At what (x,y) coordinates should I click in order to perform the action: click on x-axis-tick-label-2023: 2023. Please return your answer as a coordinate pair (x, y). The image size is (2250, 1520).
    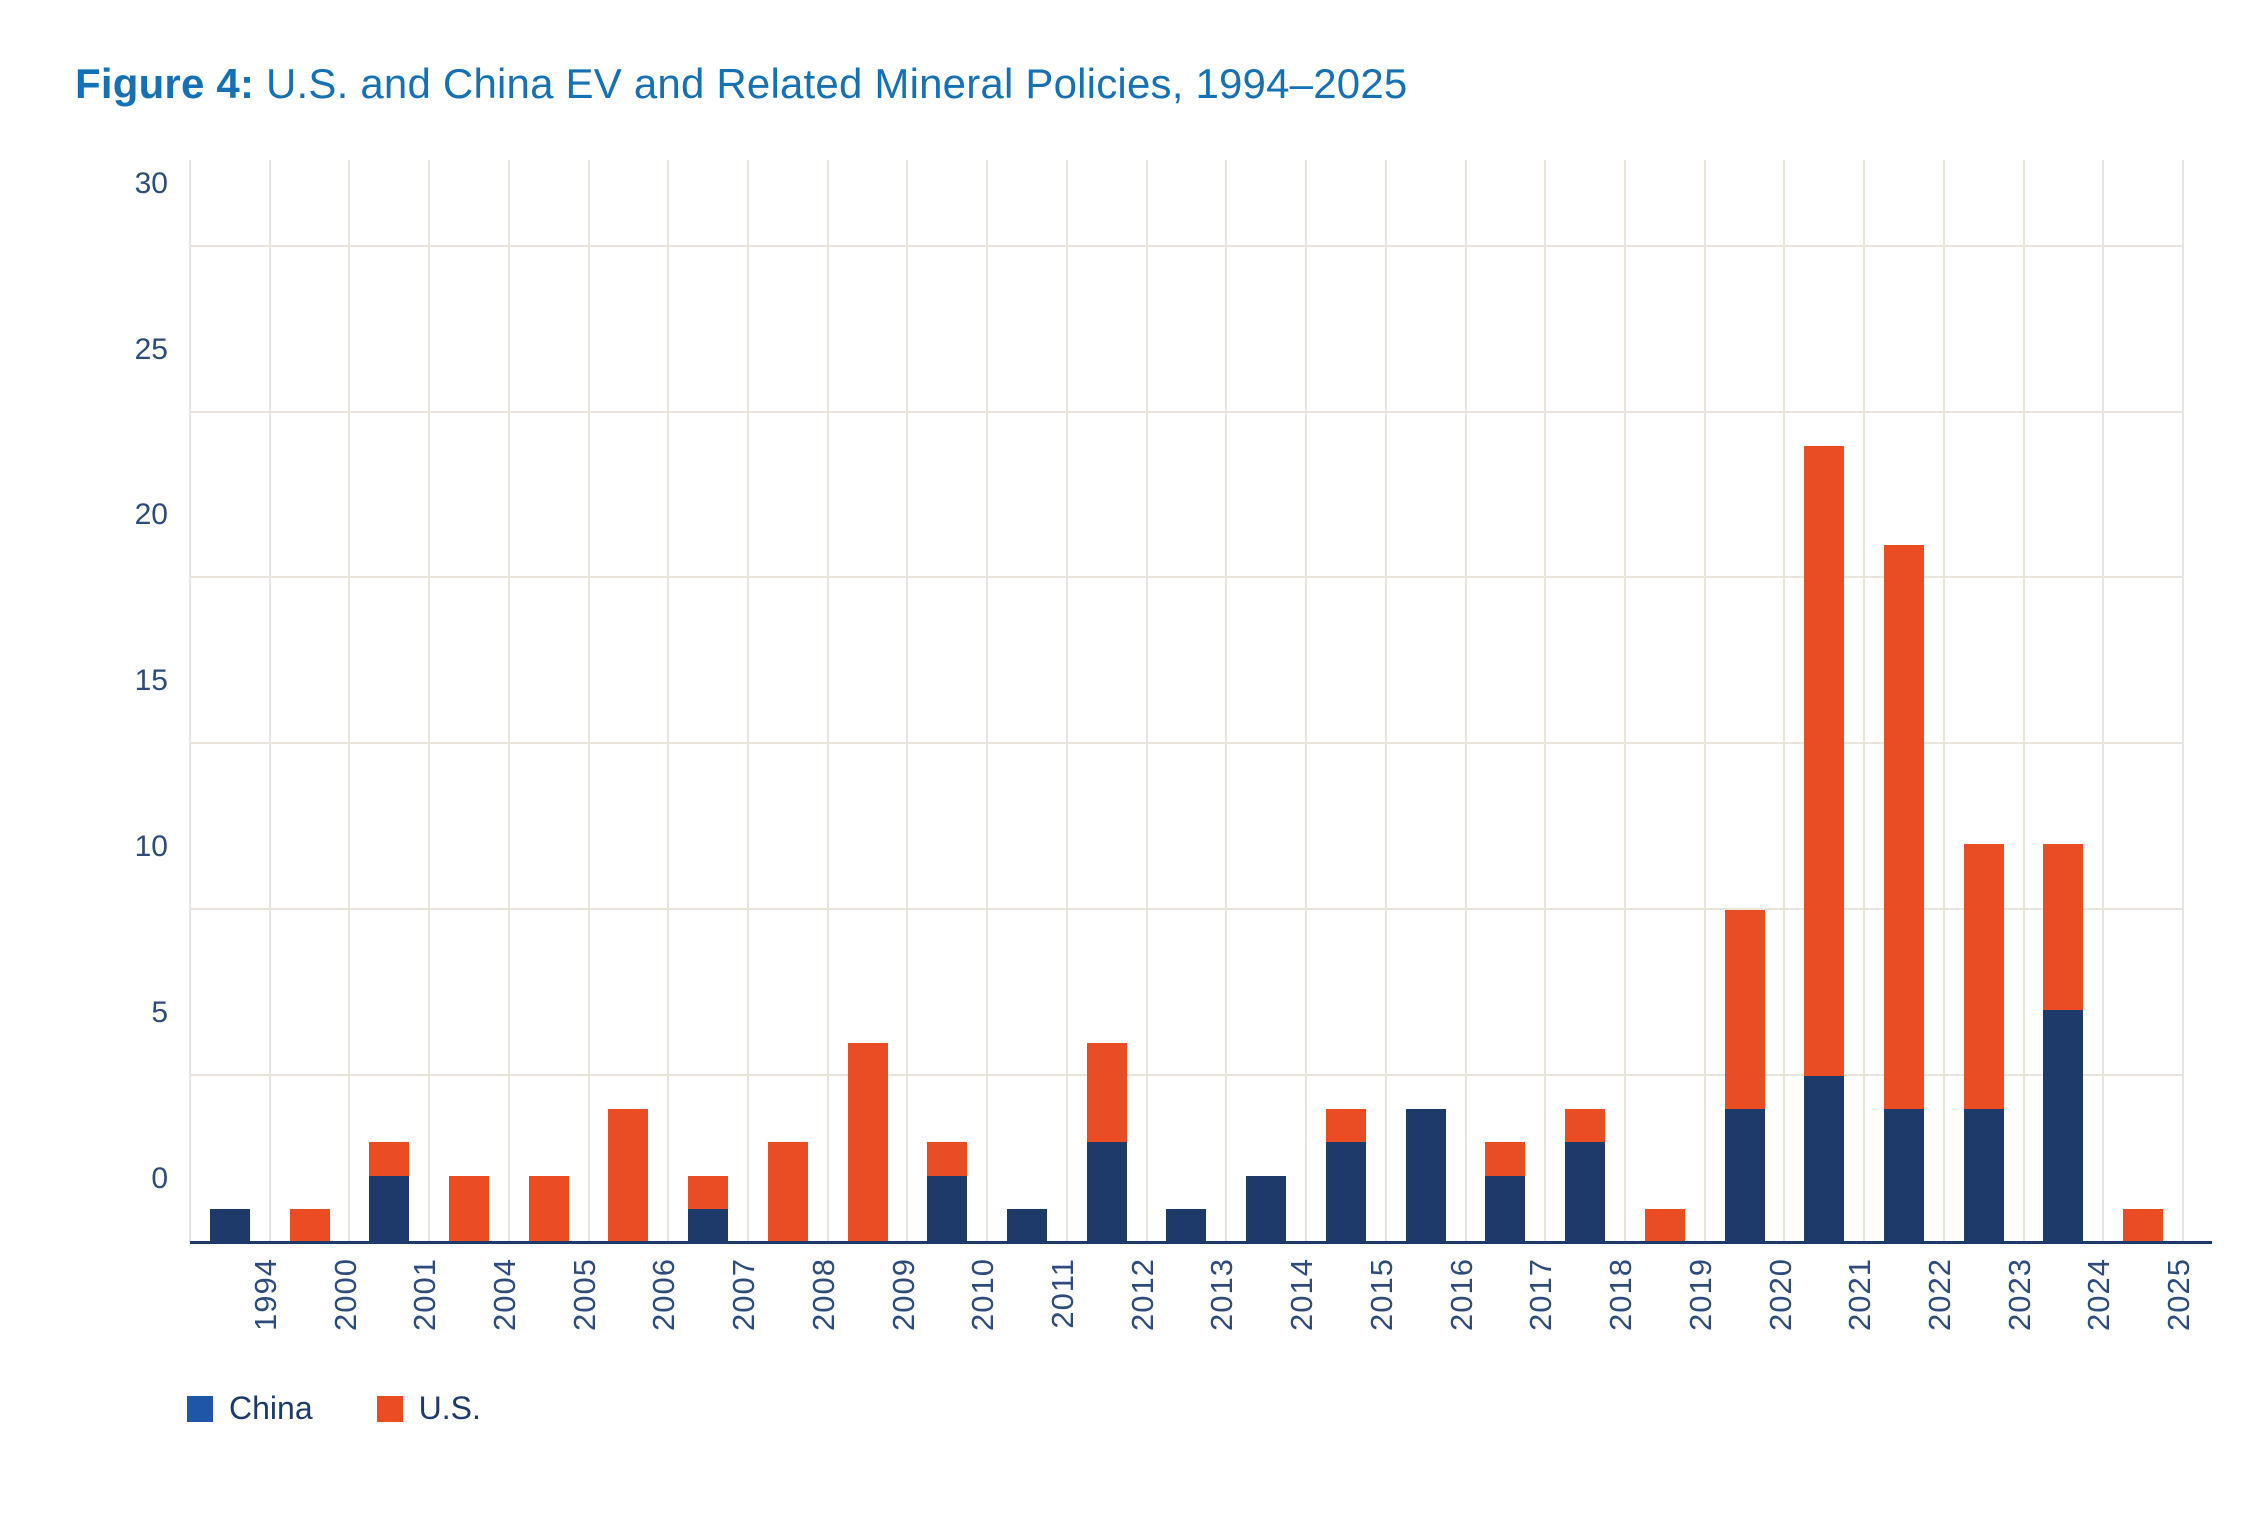
    Looking at the image, I should click on (2019, 1294).